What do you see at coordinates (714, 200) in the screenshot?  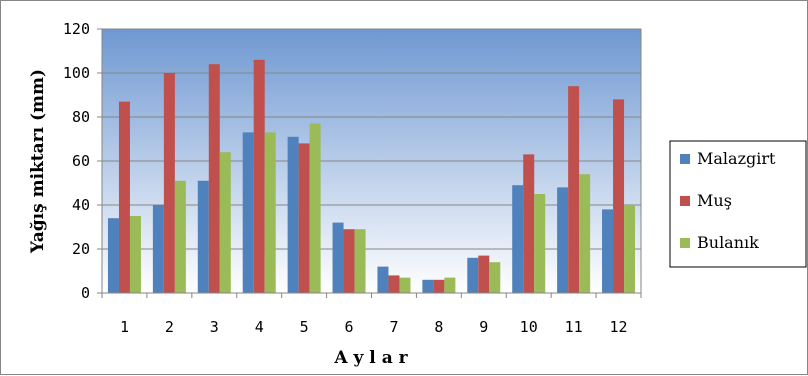 I see `legend-label-mus: Muş` at bounding box center [714, 200].